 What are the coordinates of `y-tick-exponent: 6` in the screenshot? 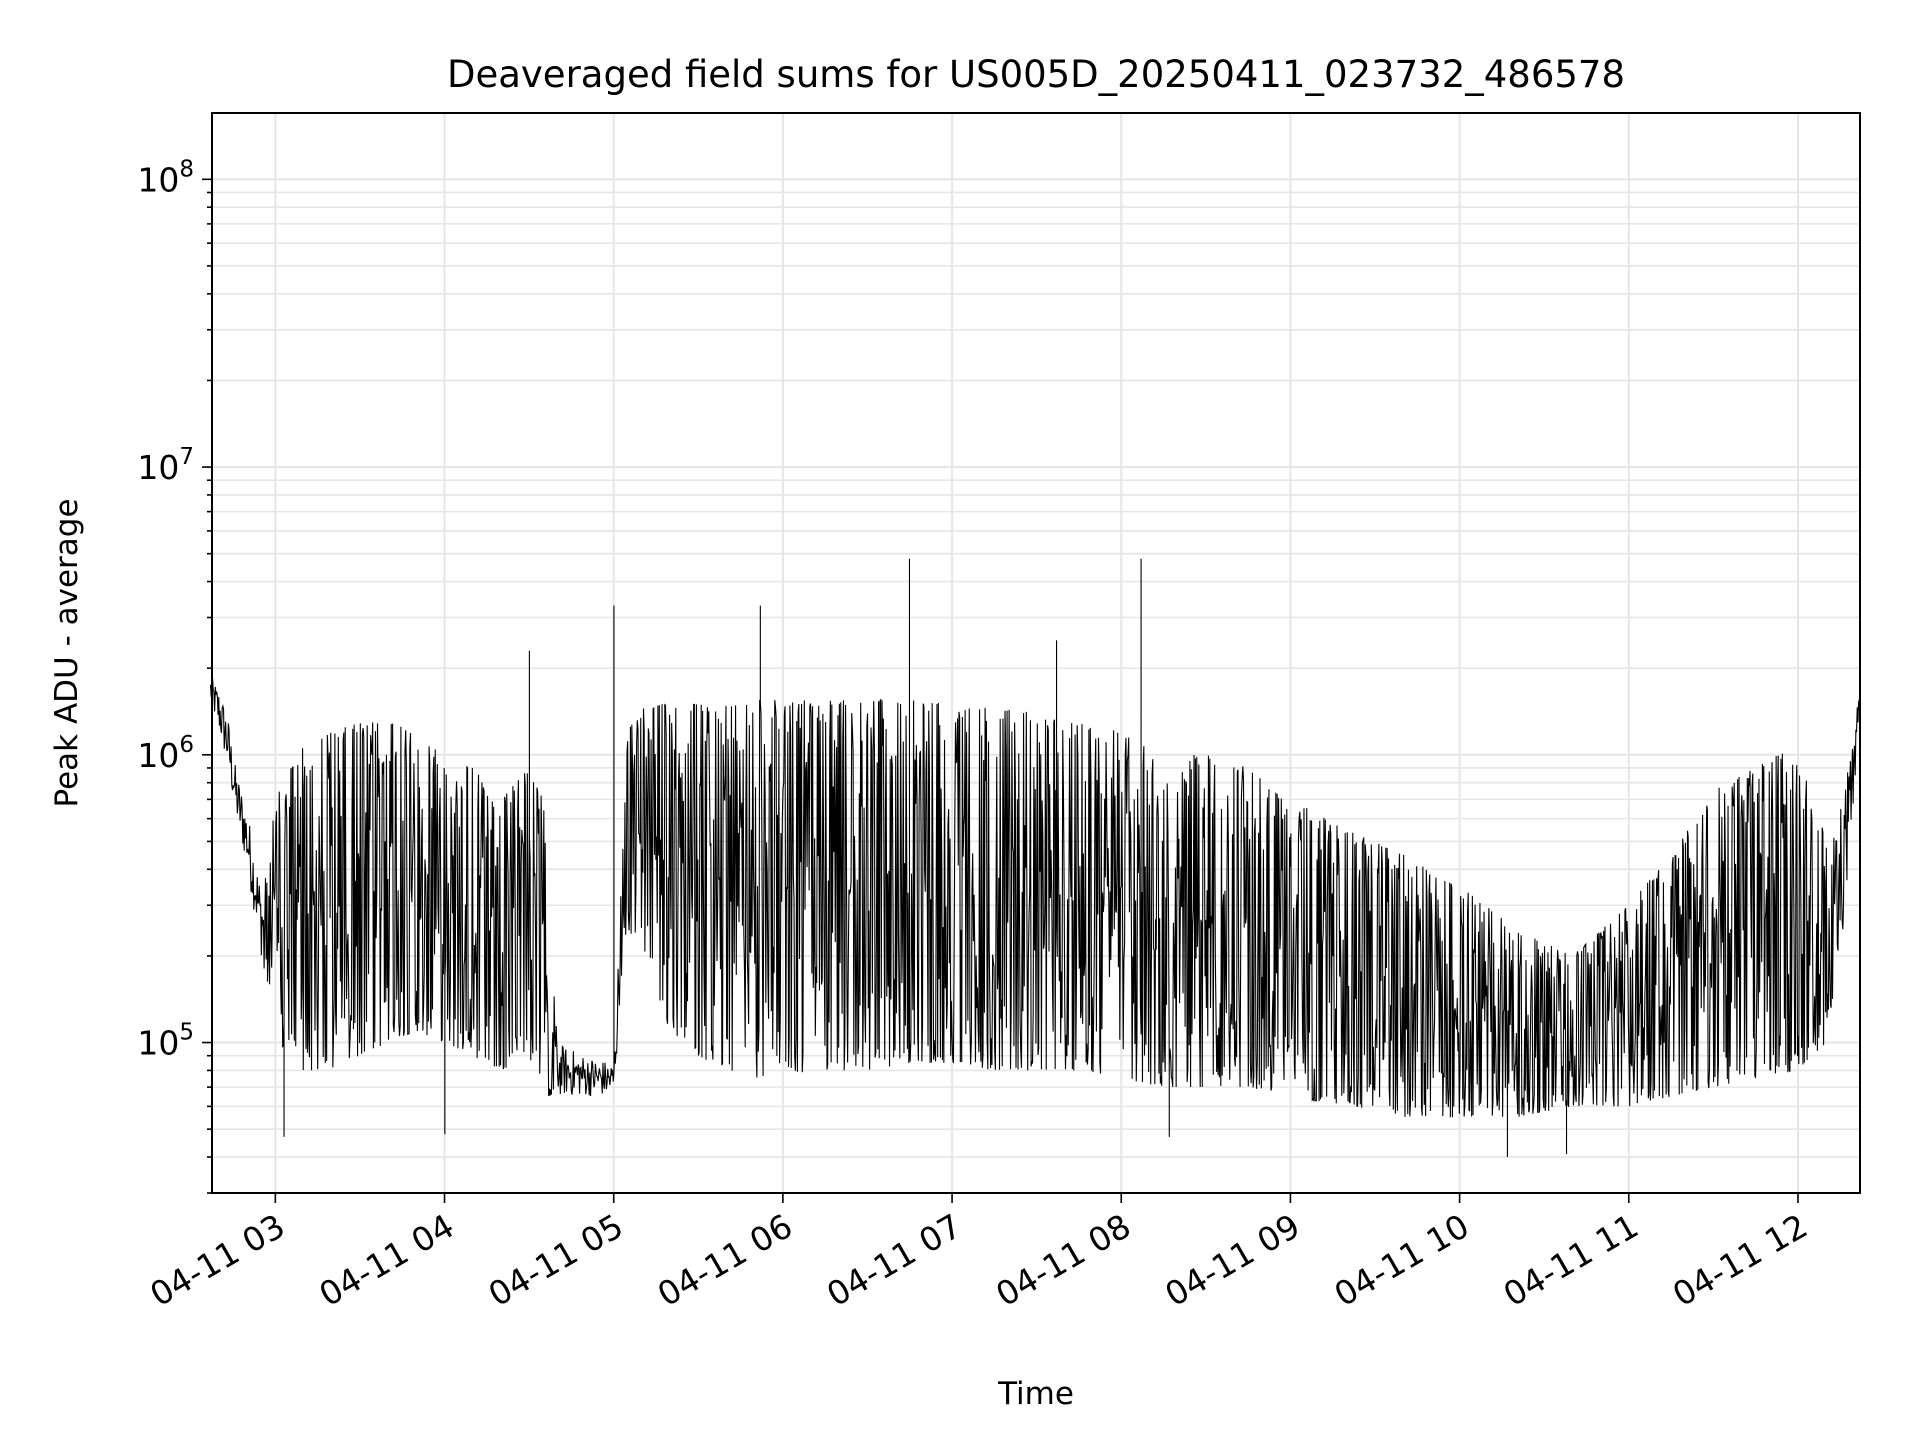 It's located at (186, 745).